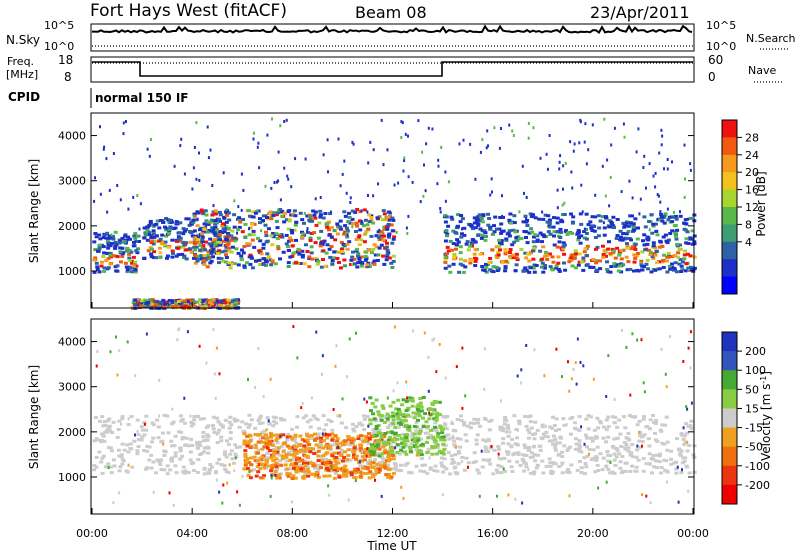 This screenshot has height=558, width=800. What do you see at coordinates (391, 12) in the screenshot?
I see `beam-label: Beam 08` at bounding box center [391, 12].